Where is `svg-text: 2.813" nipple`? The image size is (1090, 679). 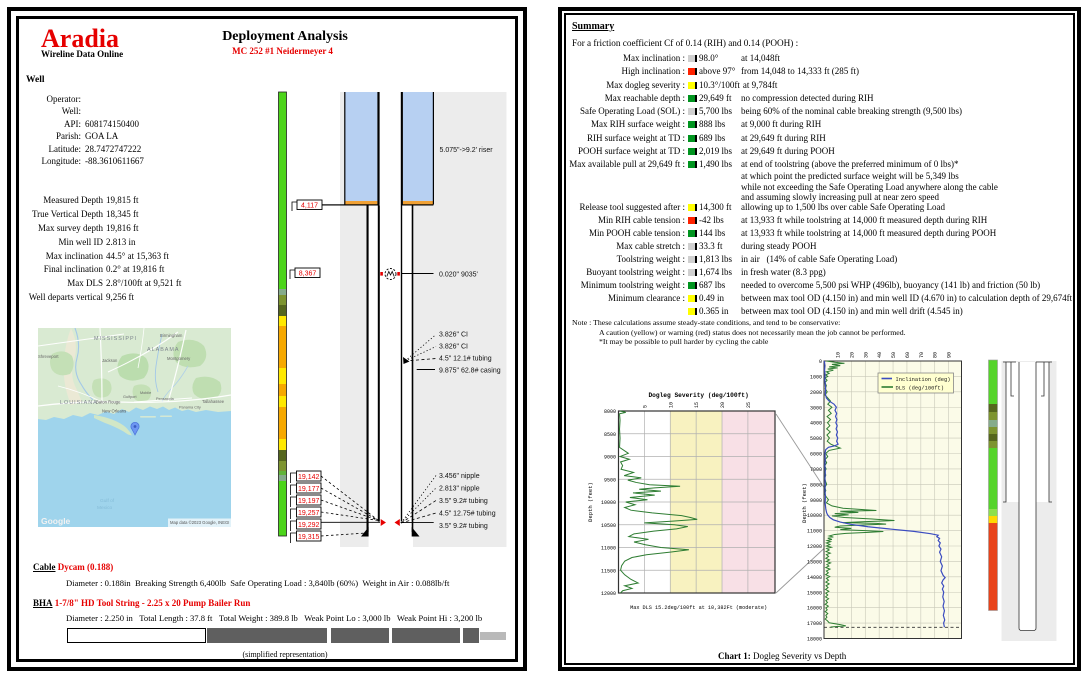
svg-text: 2.813" nipple is located at coordinates (459, 489).